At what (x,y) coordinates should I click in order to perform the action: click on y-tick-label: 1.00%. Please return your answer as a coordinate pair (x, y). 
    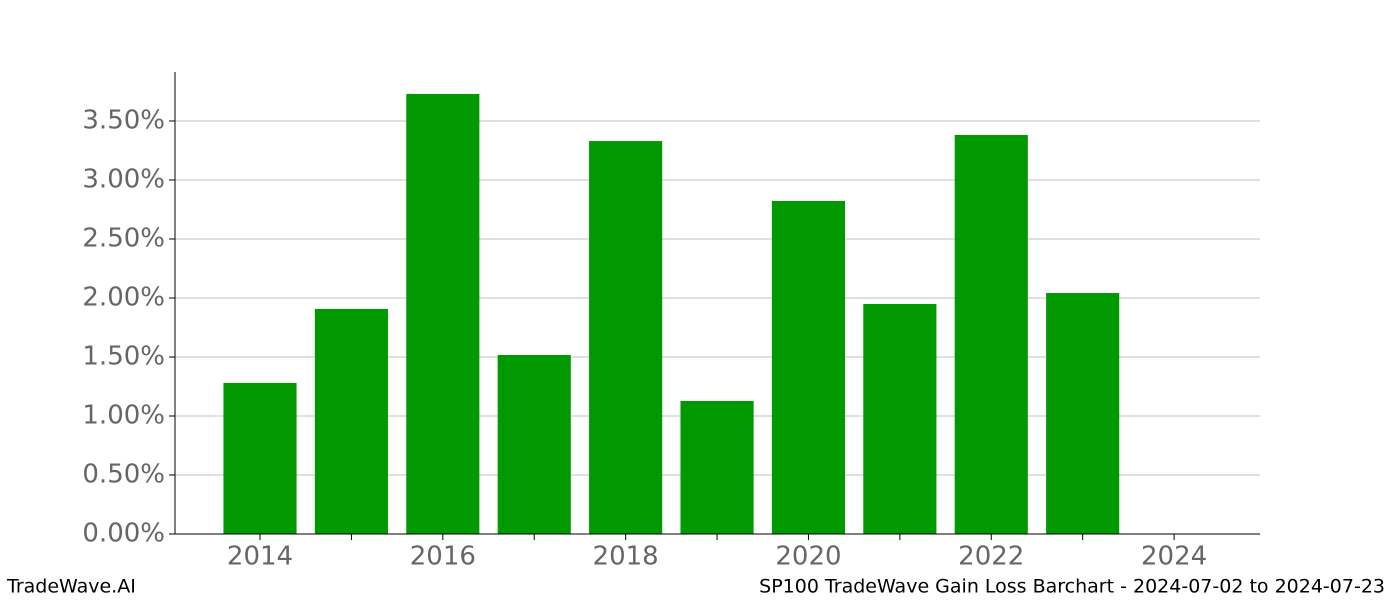
    Looking at the image, I should click on (123, 415).